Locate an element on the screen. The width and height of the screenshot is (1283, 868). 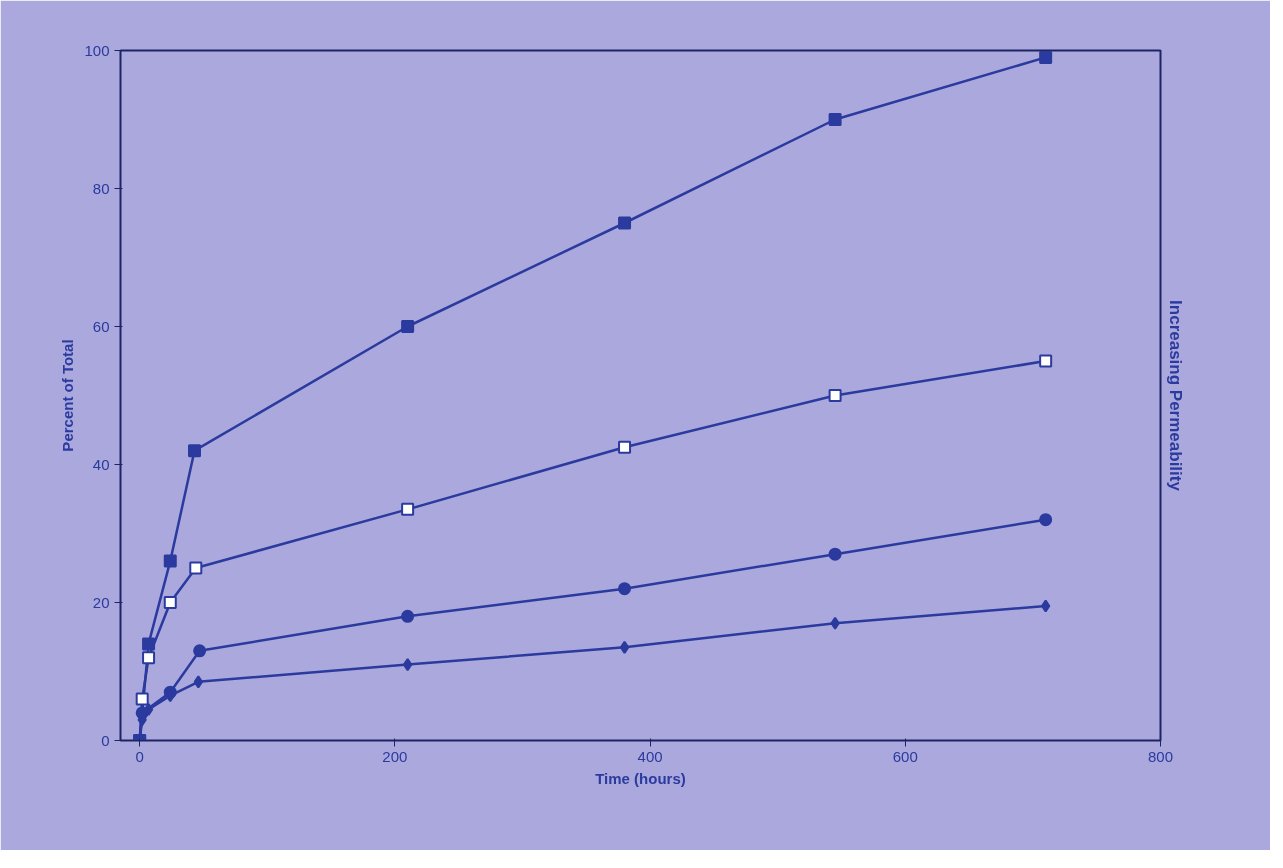
y-axis-title: Percent of Total is located at coordinates (68, 395).